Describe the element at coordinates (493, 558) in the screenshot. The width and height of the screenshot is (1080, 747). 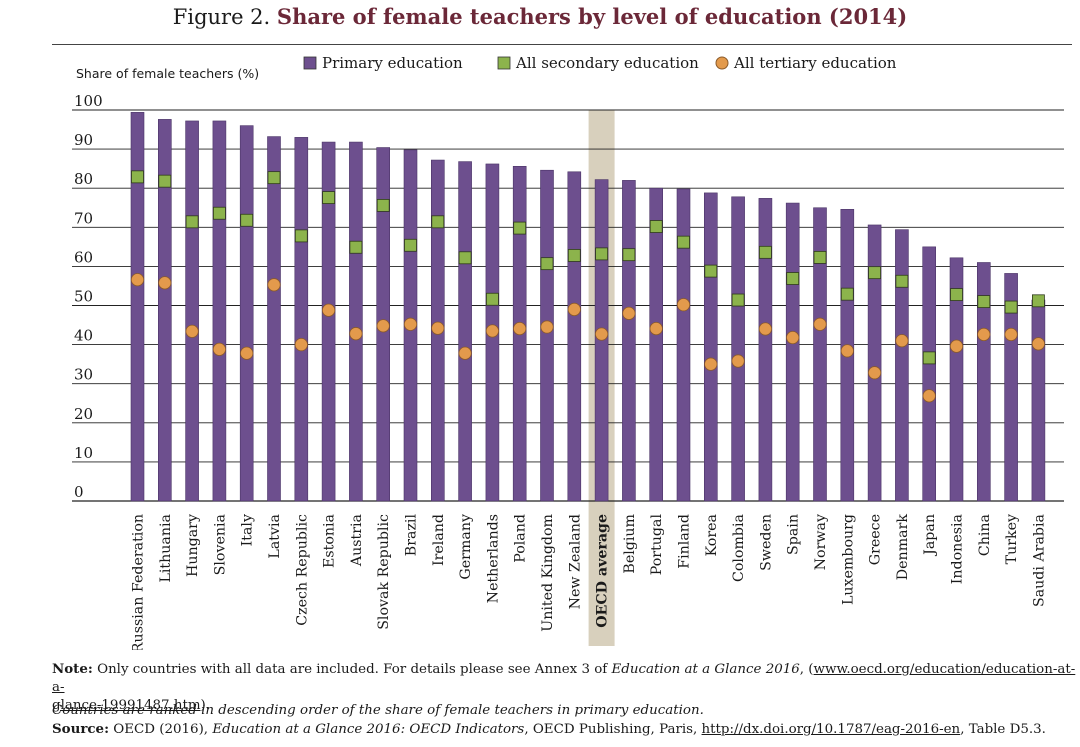
I see `x-tick-label: Netherlands` at that location.